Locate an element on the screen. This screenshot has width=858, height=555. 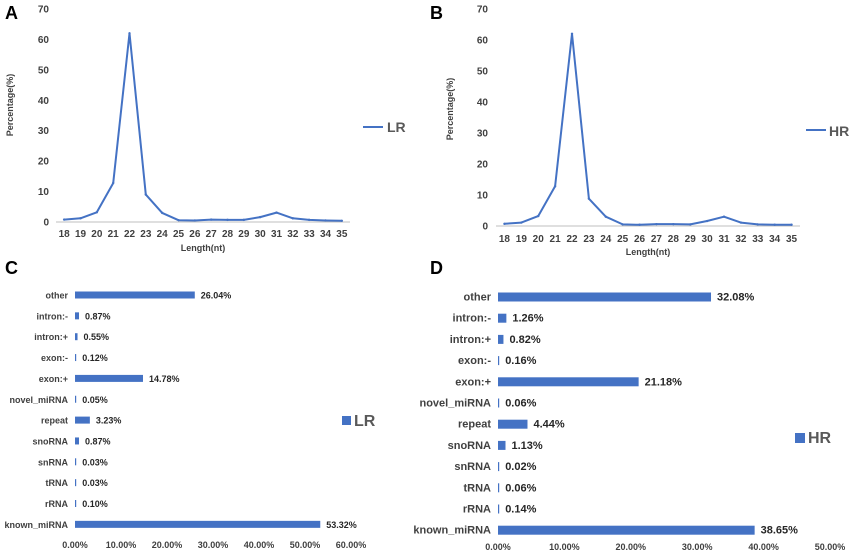
data-label: 0.14% is located at coordinates (520, 510).